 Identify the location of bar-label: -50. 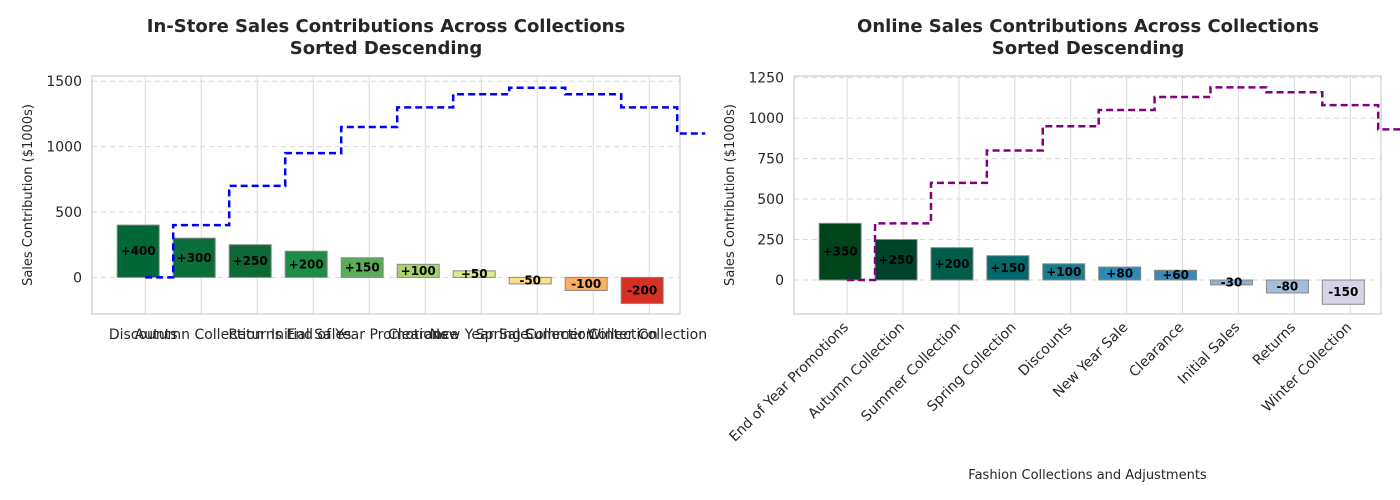
(530, 281).